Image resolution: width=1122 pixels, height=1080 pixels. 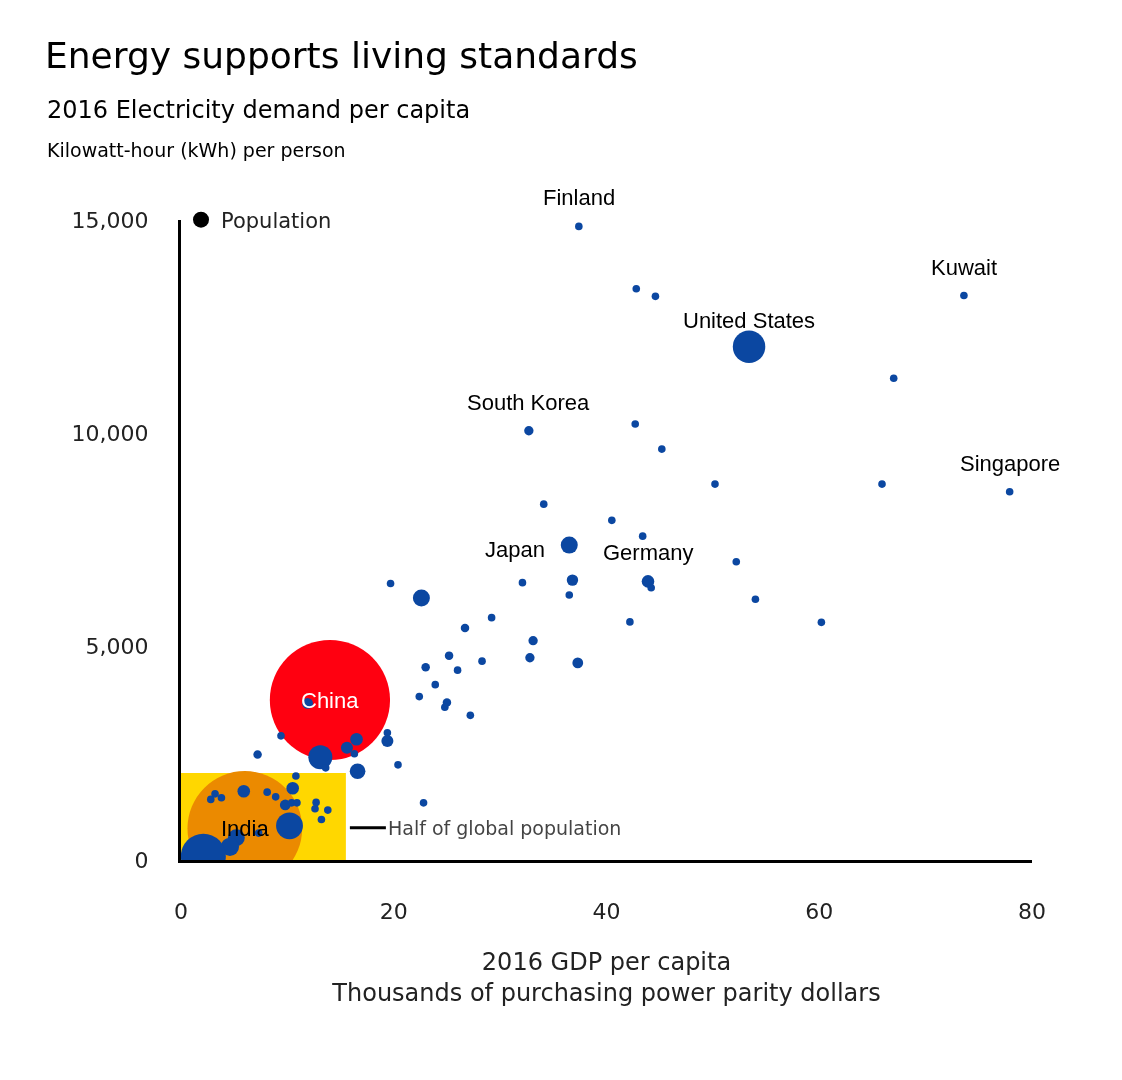 What do you see at coordinates (259, 110) in the screenshot?
I see `chart-subtitle: 2016 Electricity demand per capita` at bounding box center [259, 110].